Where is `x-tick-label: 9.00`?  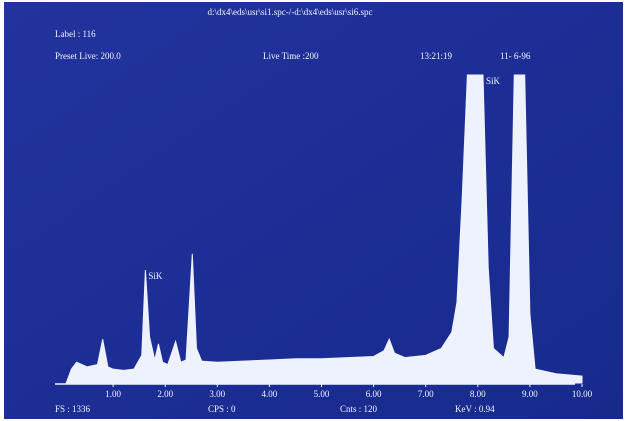
x-tick-label: 9.00 is located at coordinates (530, 394).